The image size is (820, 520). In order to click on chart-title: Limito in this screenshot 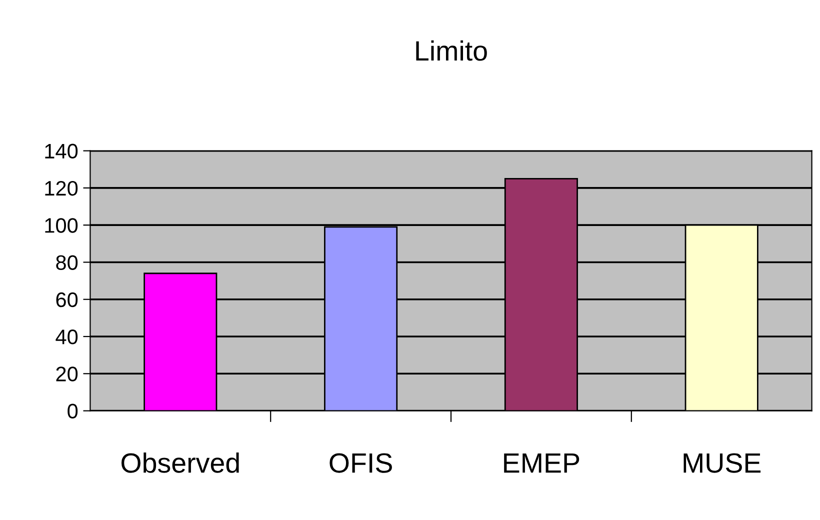, I will do `click(451, 50)`.